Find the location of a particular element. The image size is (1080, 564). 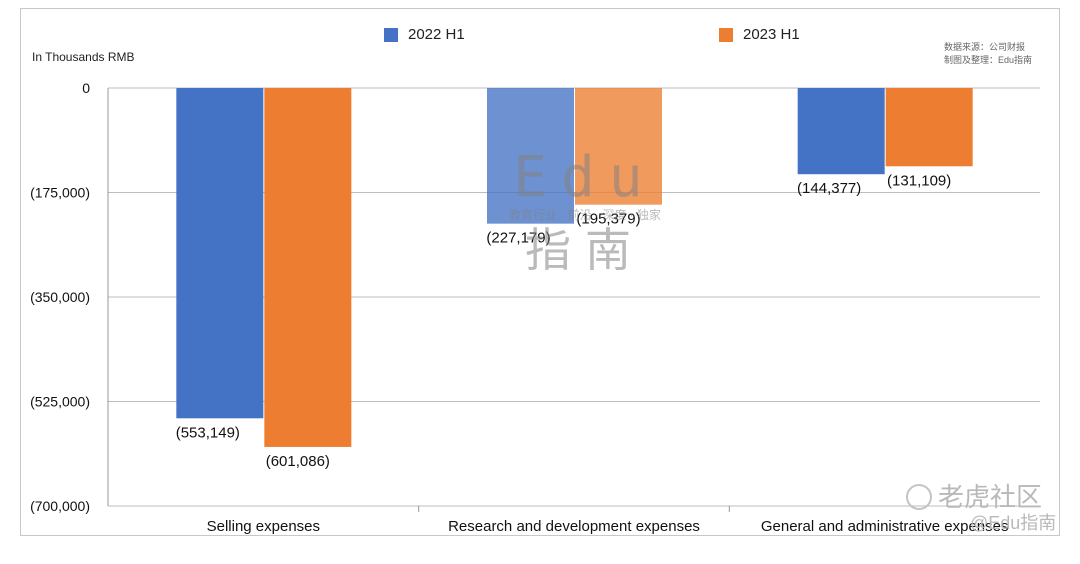

watermark-tagline: 教育行业 · 前沿 · 深度 · 独家 is located at coordinates (585, 215).